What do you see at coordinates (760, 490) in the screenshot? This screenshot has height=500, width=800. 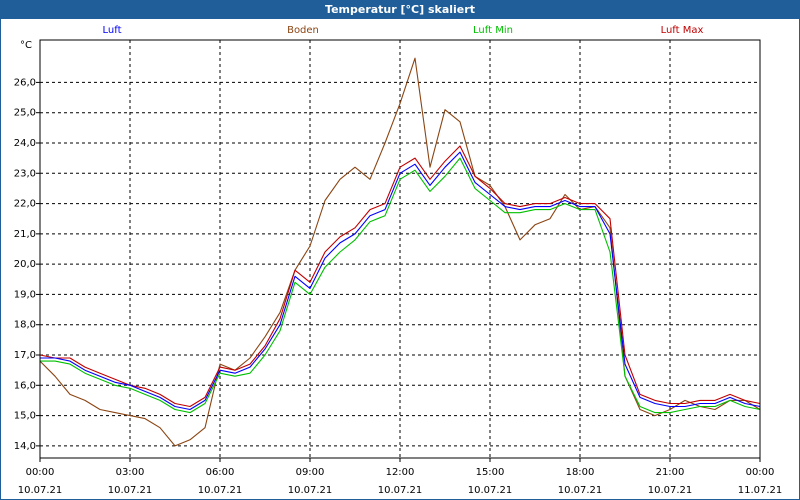 I see `x-tick-date-label: 11.07.21` at bounding box center [760, 490].